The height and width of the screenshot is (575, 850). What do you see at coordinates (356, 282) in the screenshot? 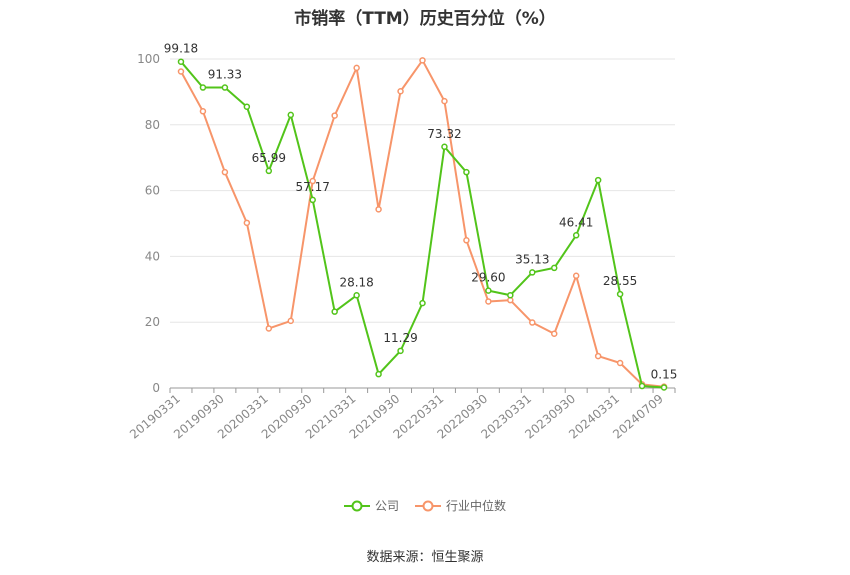
I see `data-label: 28.18` at bounding box center [356, 282].